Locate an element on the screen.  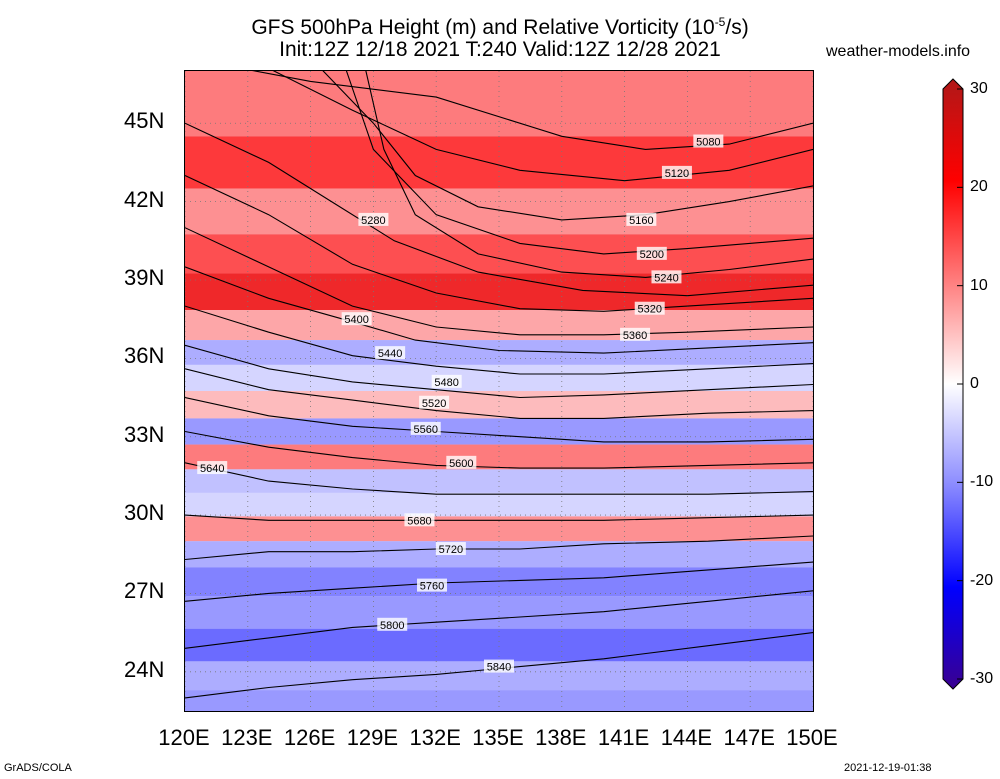
svg-text: 5480 is located at coordinates (446, 383).